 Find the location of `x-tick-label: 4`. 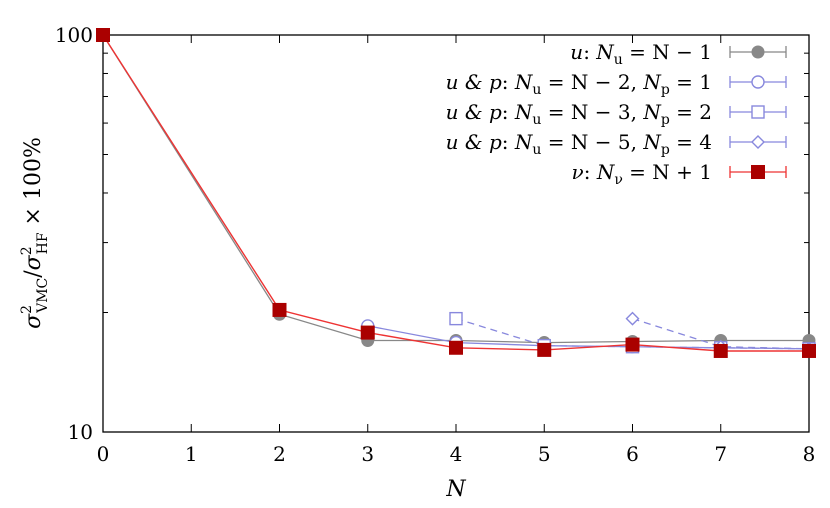

x-tick-label: 4 is located at coordinates (456, 454).